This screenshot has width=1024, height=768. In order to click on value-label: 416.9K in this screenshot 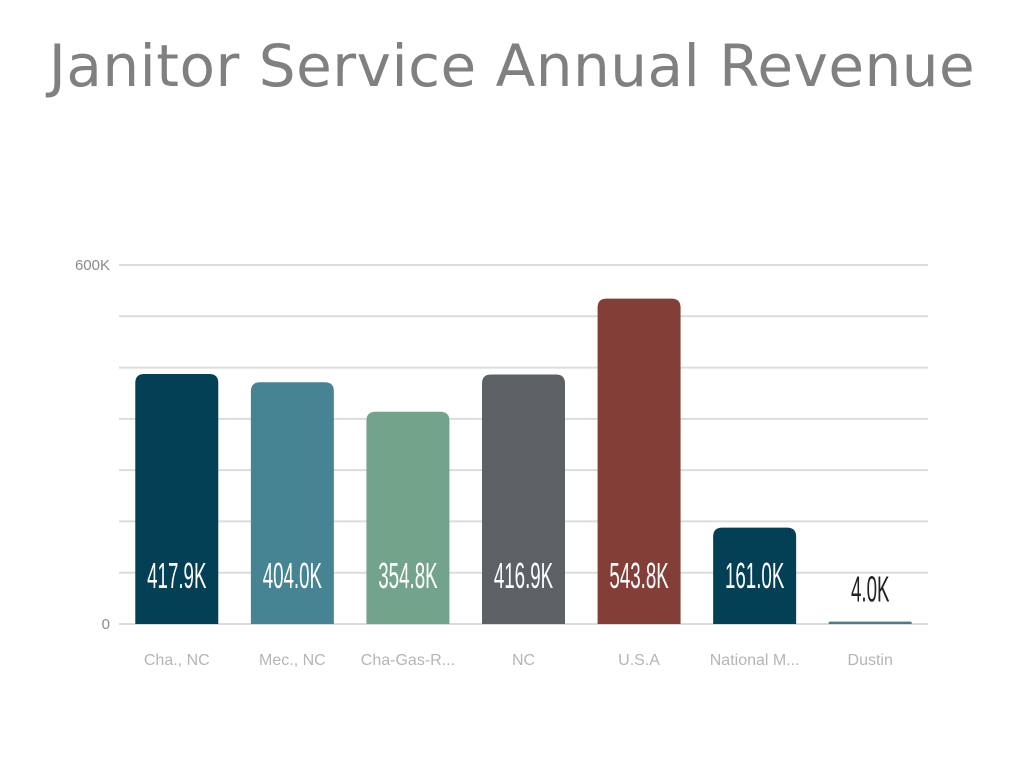, I will do `click(523, 577)`.